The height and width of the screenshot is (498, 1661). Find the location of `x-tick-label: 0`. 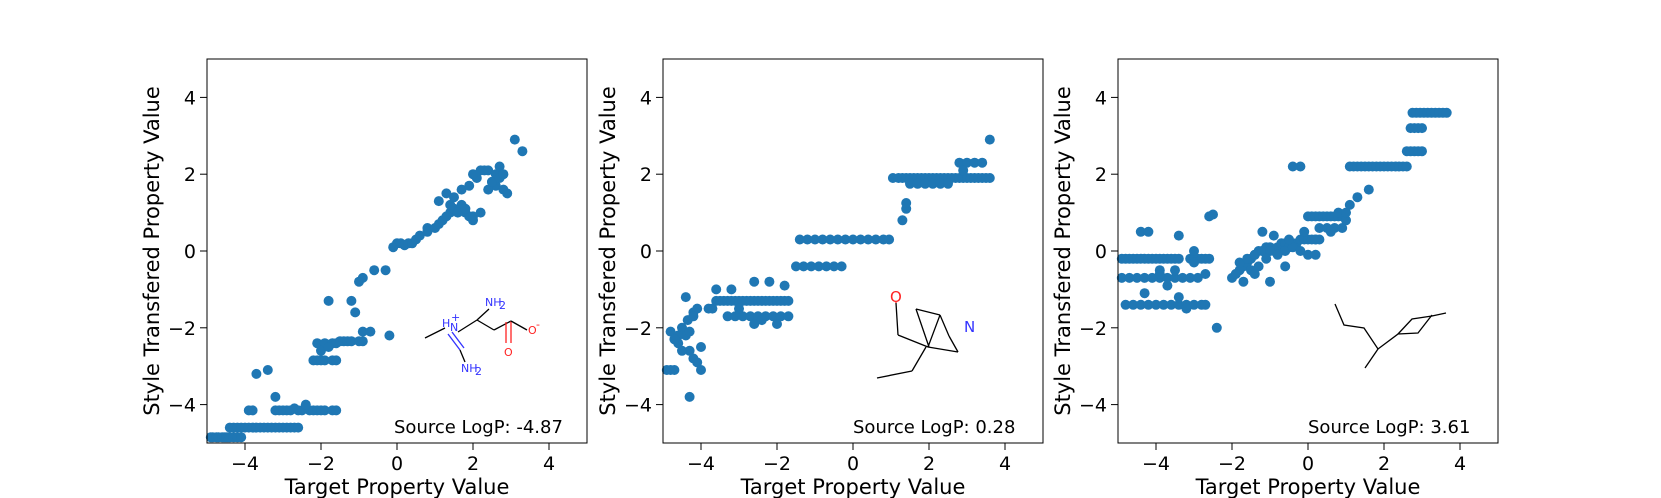

x-tick-label: 0 is located at coordinates (853, 464).